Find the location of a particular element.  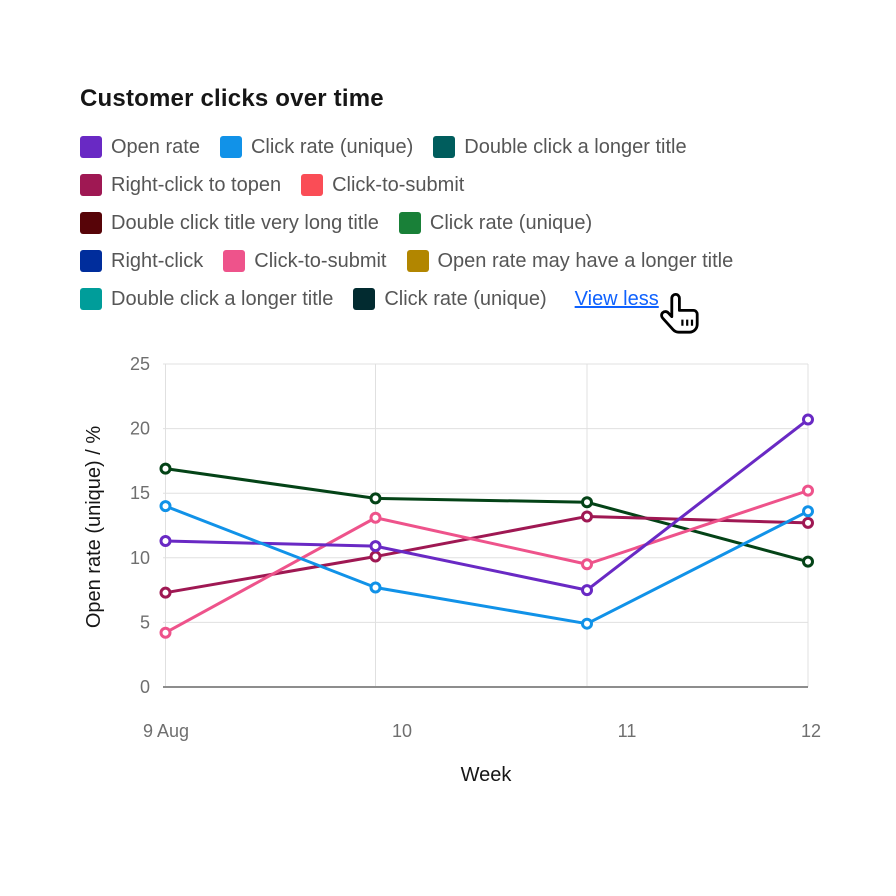

y-tick-label: 20 is located at coordinates (140, 429).